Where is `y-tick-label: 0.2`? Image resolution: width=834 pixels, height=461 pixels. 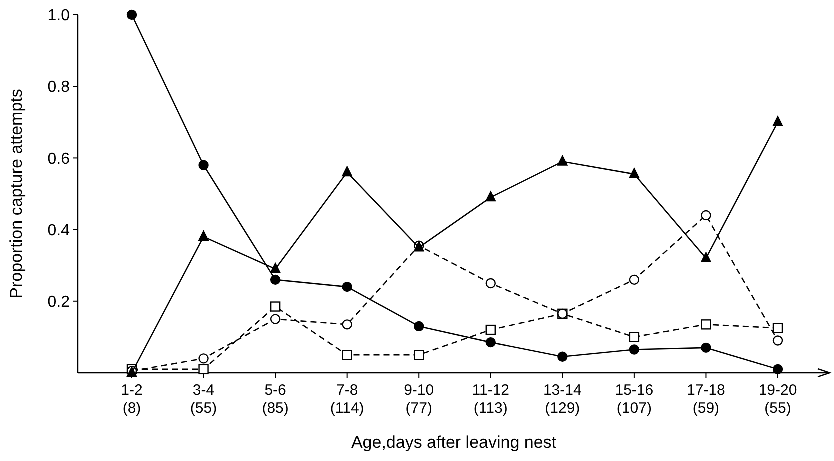
y-tick-label: 0.2 is located at coordinates (59, 302).